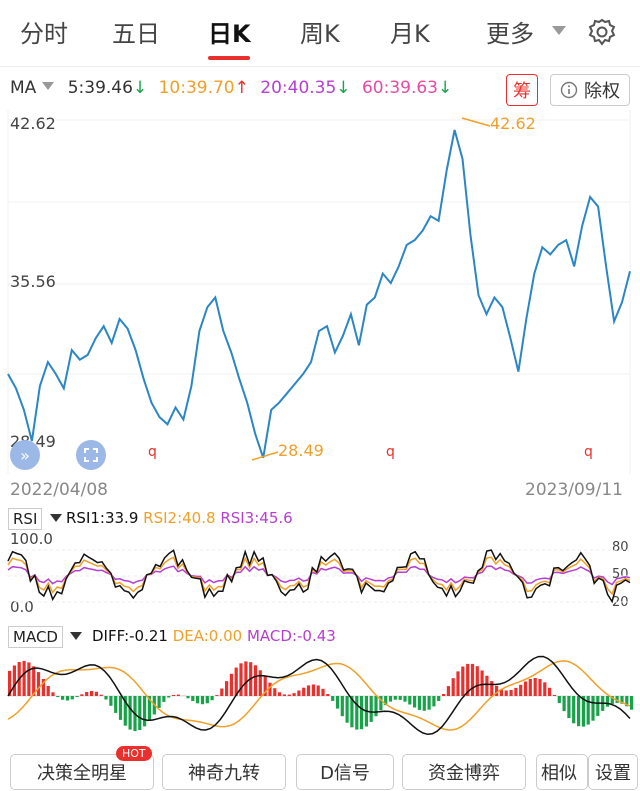 The image size is (640, 791). I want to click on d-signal-button: D信号, so click(345, 772).